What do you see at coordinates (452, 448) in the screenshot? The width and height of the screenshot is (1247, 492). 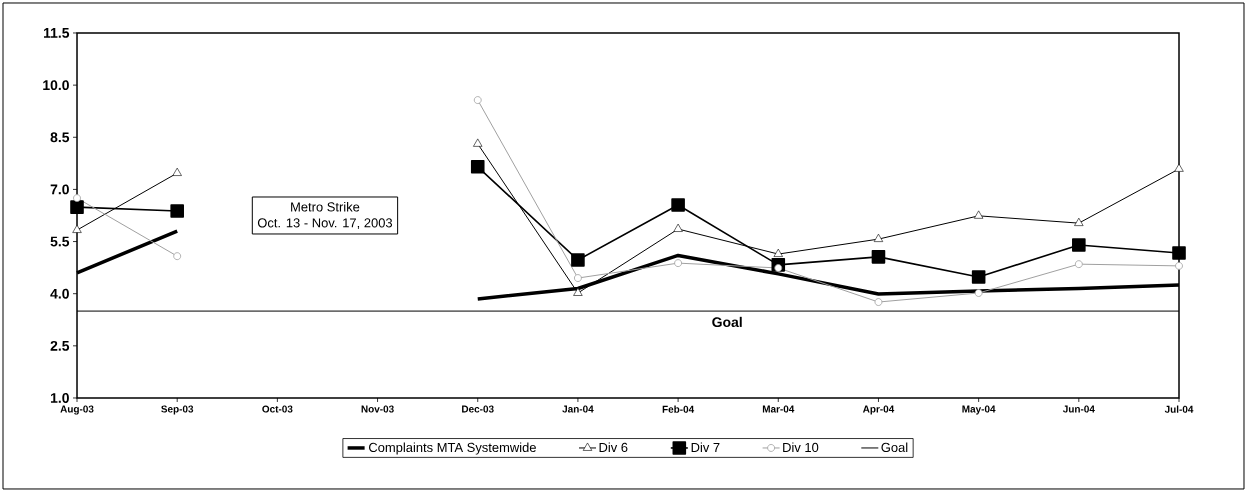 I see `legend-label: Complaints MTA Systemwide` at bounding box center [452, 448].